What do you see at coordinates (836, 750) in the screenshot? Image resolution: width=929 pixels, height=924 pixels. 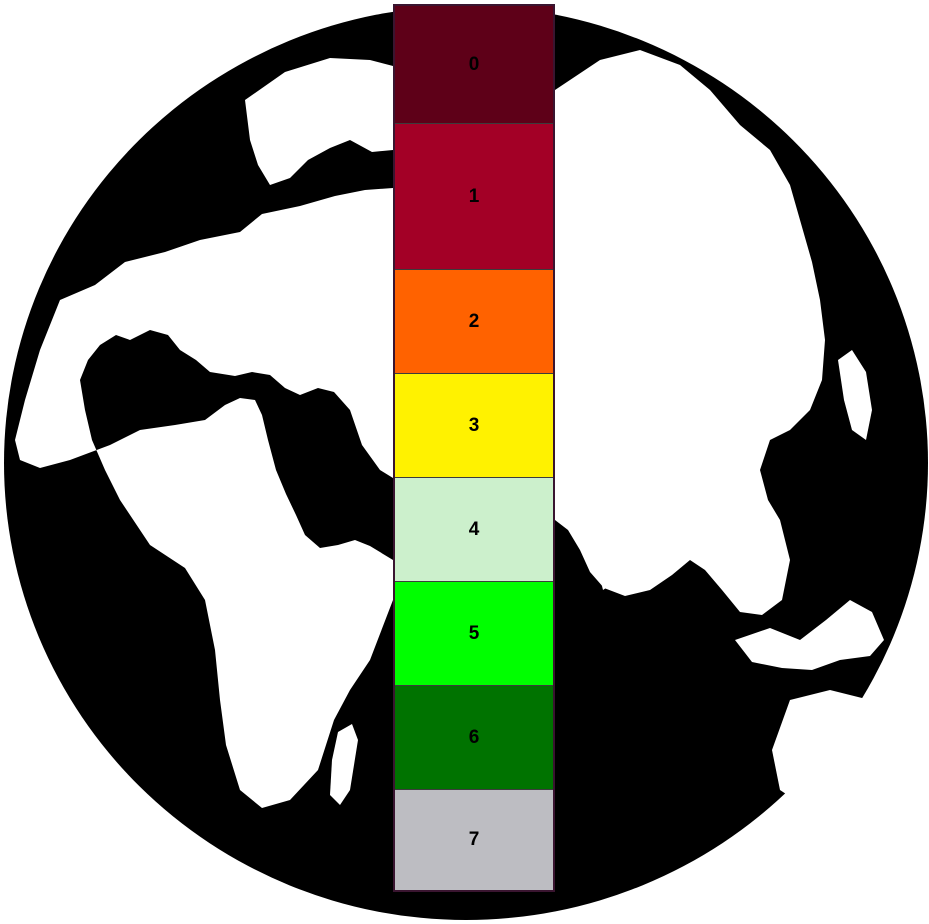 I see `landmass-australia` at bounding box center [836, 750].